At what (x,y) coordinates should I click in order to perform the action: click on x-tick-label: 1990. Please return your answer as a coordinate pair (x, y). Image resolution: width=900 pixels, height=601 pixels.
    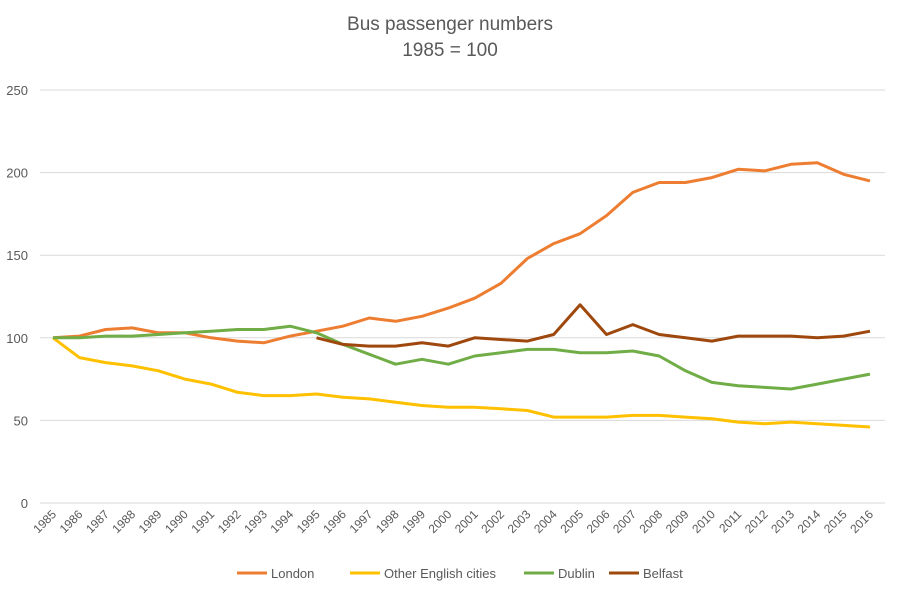
    Looking at the image, I should click on (176, 521).